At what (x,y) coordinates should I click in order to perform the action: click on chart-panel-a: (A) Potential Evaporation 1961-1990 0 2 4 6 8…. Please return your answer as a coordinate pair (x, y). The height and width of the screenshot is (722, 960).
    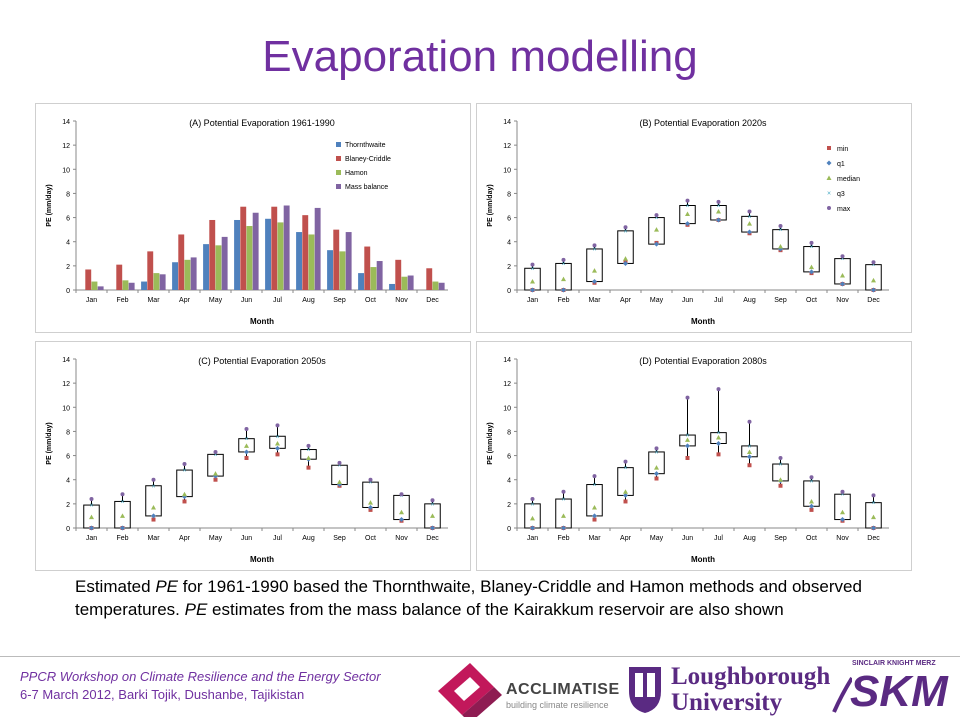
    Looking at the image, I should click on (253, 218).